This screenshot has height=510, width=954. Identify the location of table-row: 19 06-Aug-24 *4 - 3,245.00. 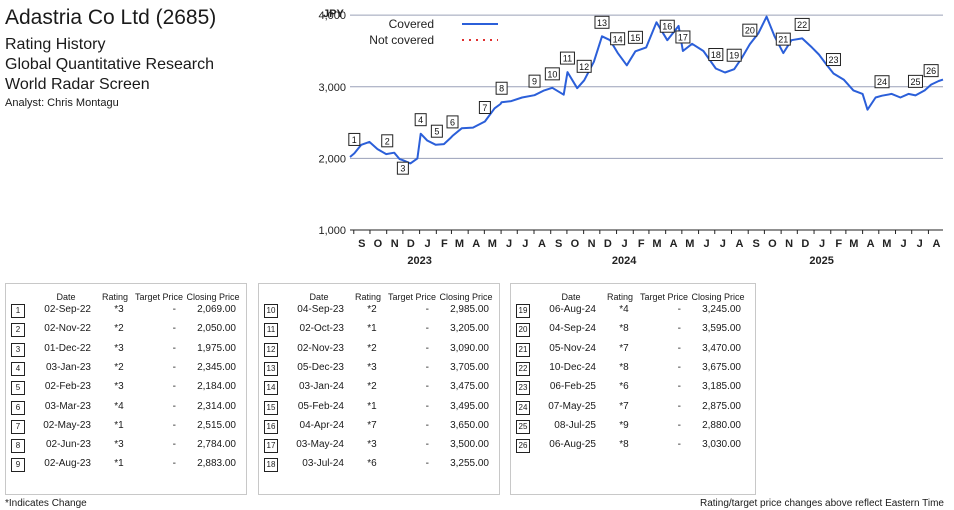
(633, 310).